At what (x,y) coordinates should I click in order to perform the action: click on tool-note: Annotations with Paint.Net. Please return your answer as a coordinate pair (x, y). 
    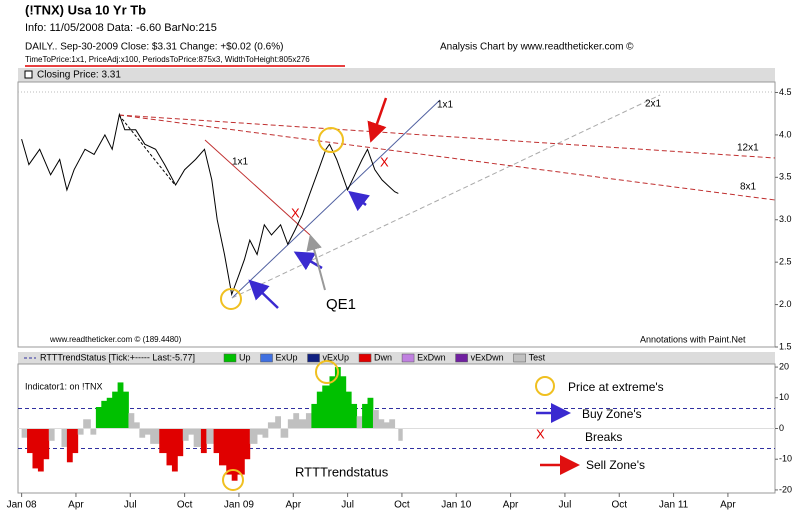
    Looking at the image, I should click on (693, 339).